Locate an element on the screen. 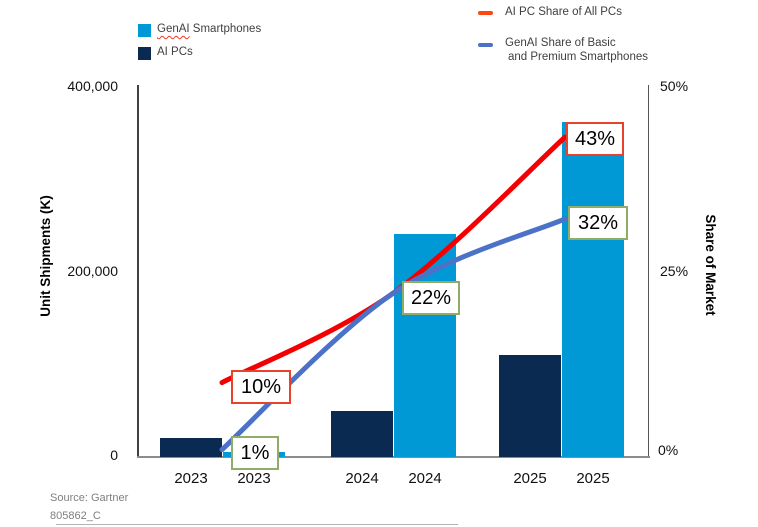 This screenshot has height=527, width=758. bar-ai-pcs-2024 is located at coordinates (362, 433).